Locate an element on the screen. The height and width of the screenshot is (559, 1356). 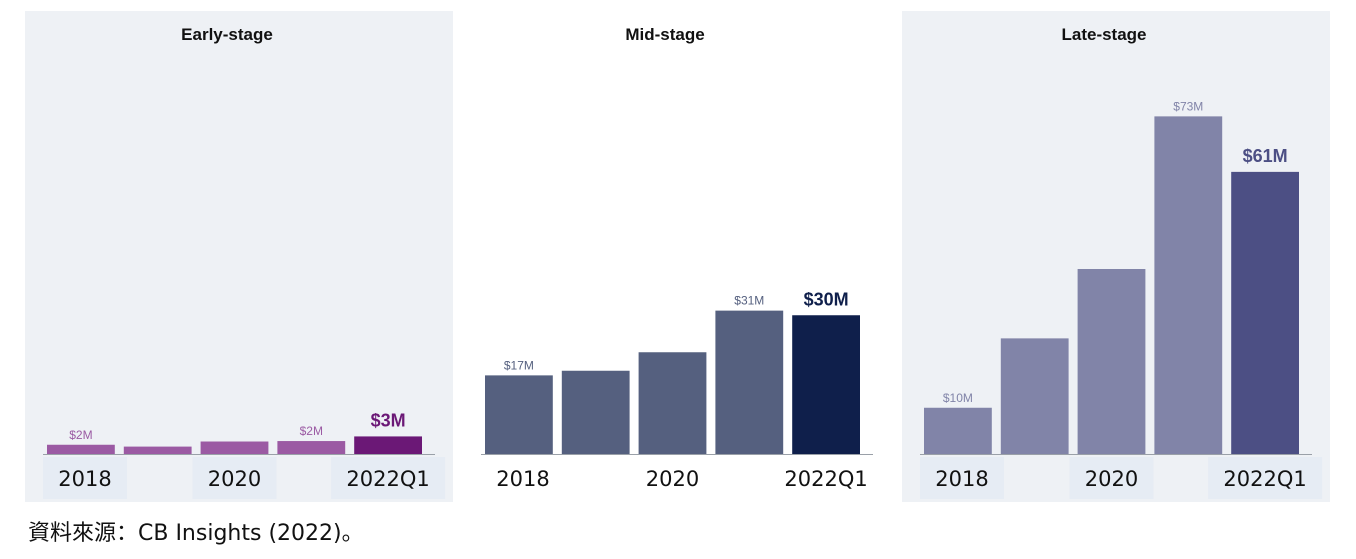
chart-title: Mid-stage is located at coordinates (664, 34).